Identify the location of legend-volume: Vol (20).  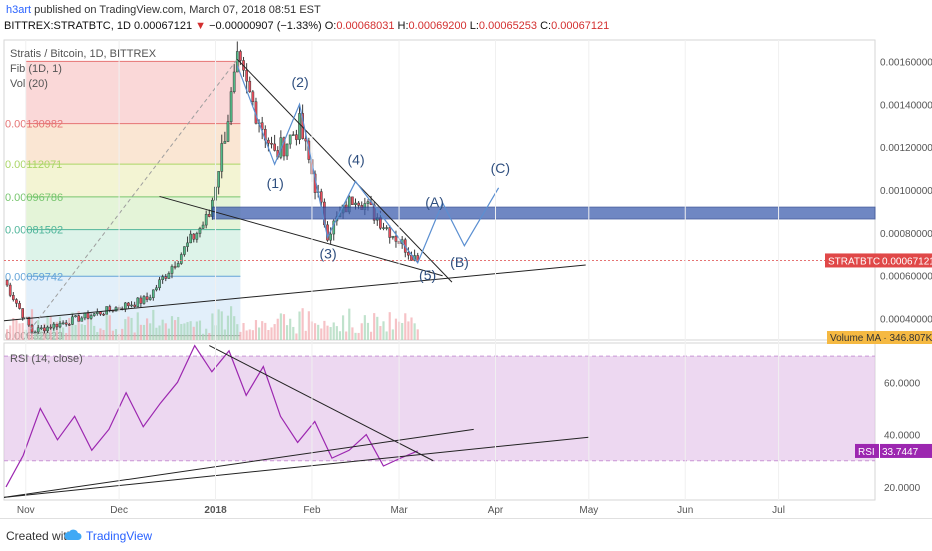
(29, 84).